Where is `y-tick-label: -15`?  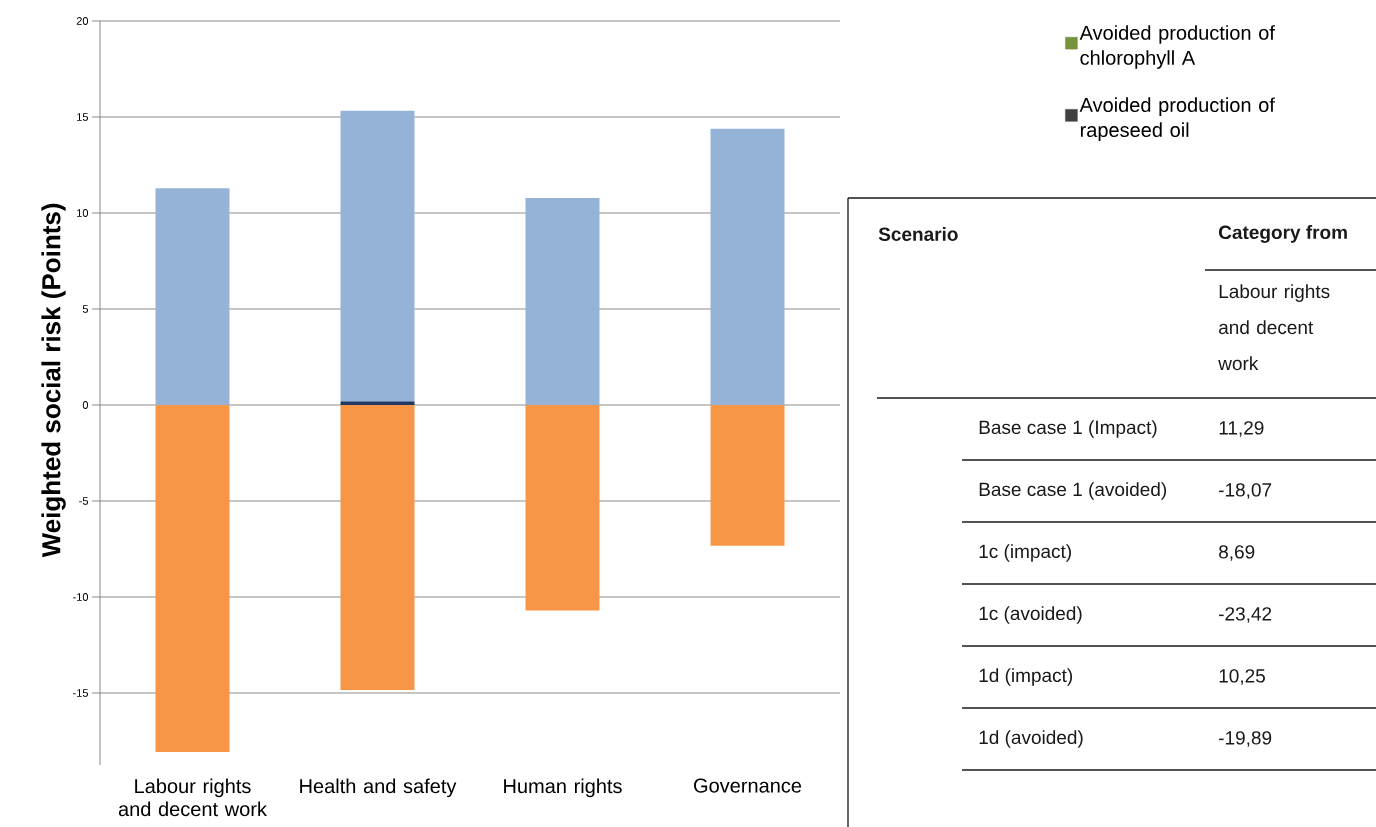 y-tick-label: -15 is located at coordinates (81, 693).